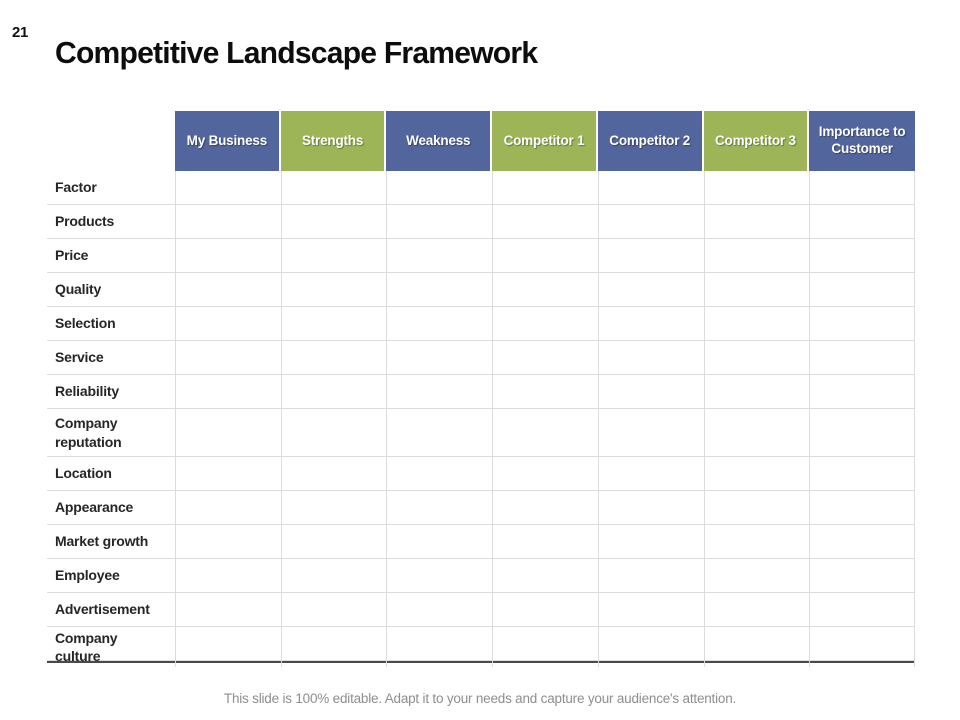 This screenshot has width=960, height=720. Describe the element at coordinates (296, 52) in the screenshot. I see `slide-title: Competitive Landscape Framework` at that location.